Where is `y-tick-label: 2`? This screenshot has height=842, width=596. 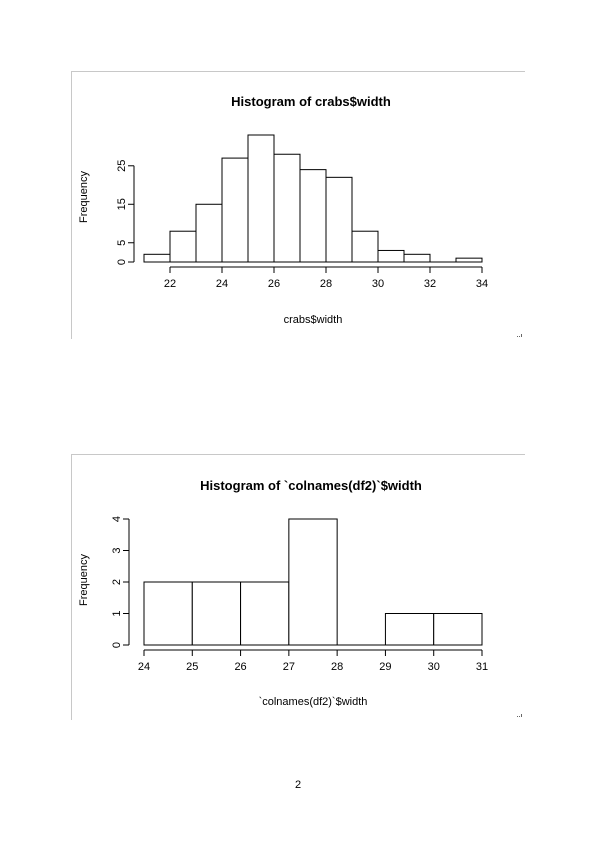 y-tick-label: 2 is located at coordinates (117, 582).